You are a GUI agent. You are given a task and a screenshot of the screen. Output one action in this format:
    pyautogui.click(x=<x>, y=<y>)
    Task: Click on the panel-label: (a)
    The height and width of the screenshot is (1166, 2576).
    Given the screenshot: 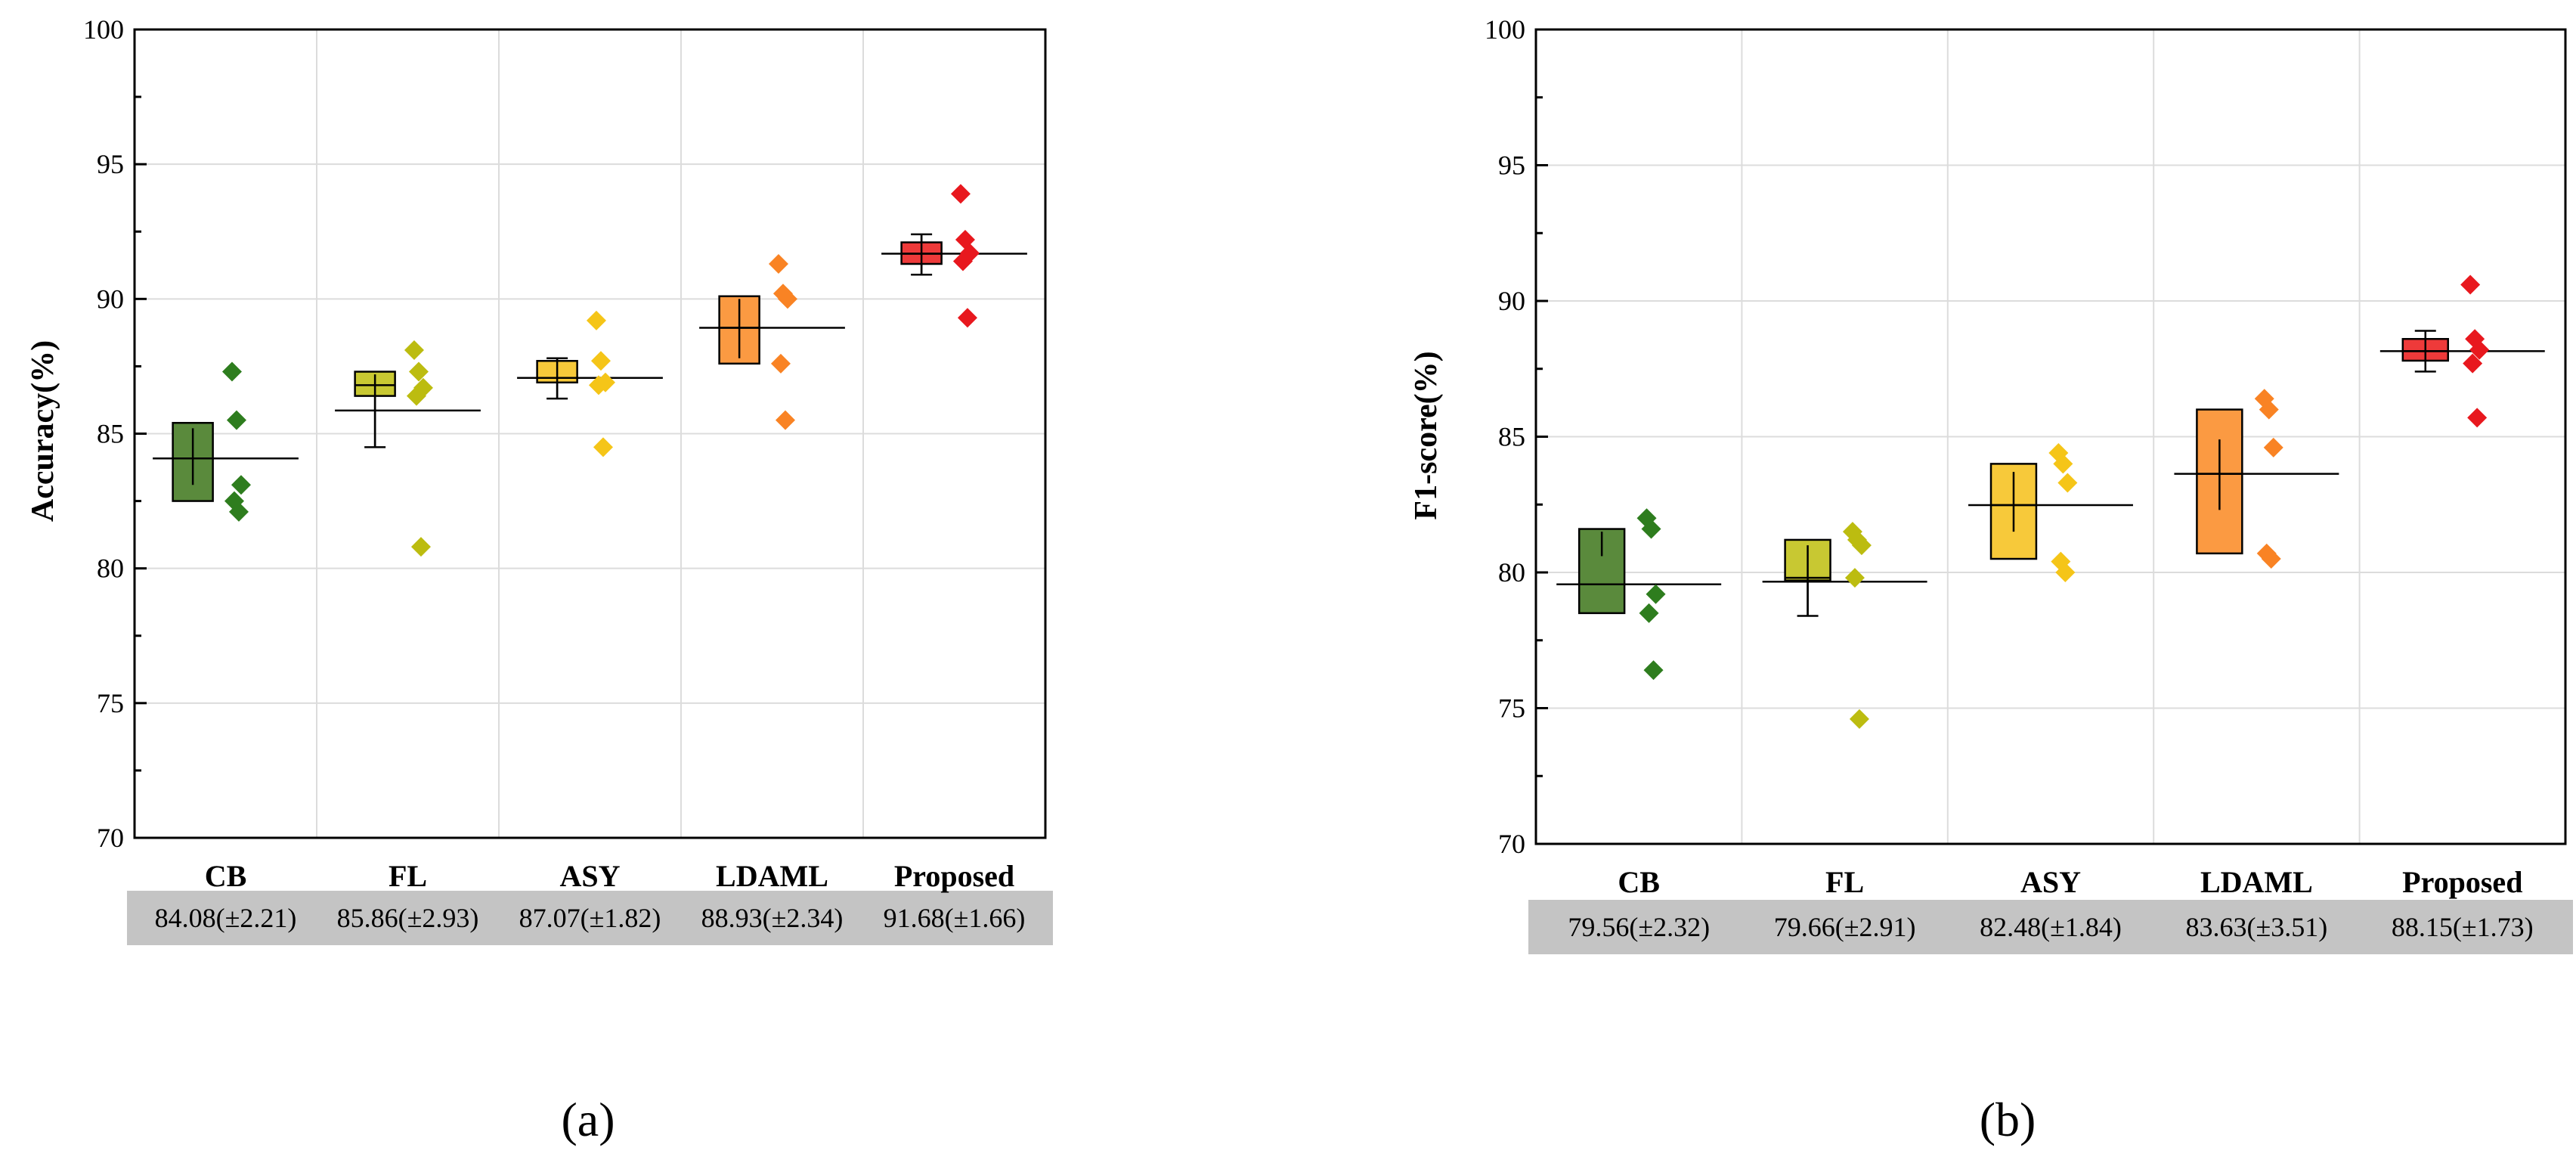 What is the action you would take?
    pyautogui.click(x=588, y=1119)
    